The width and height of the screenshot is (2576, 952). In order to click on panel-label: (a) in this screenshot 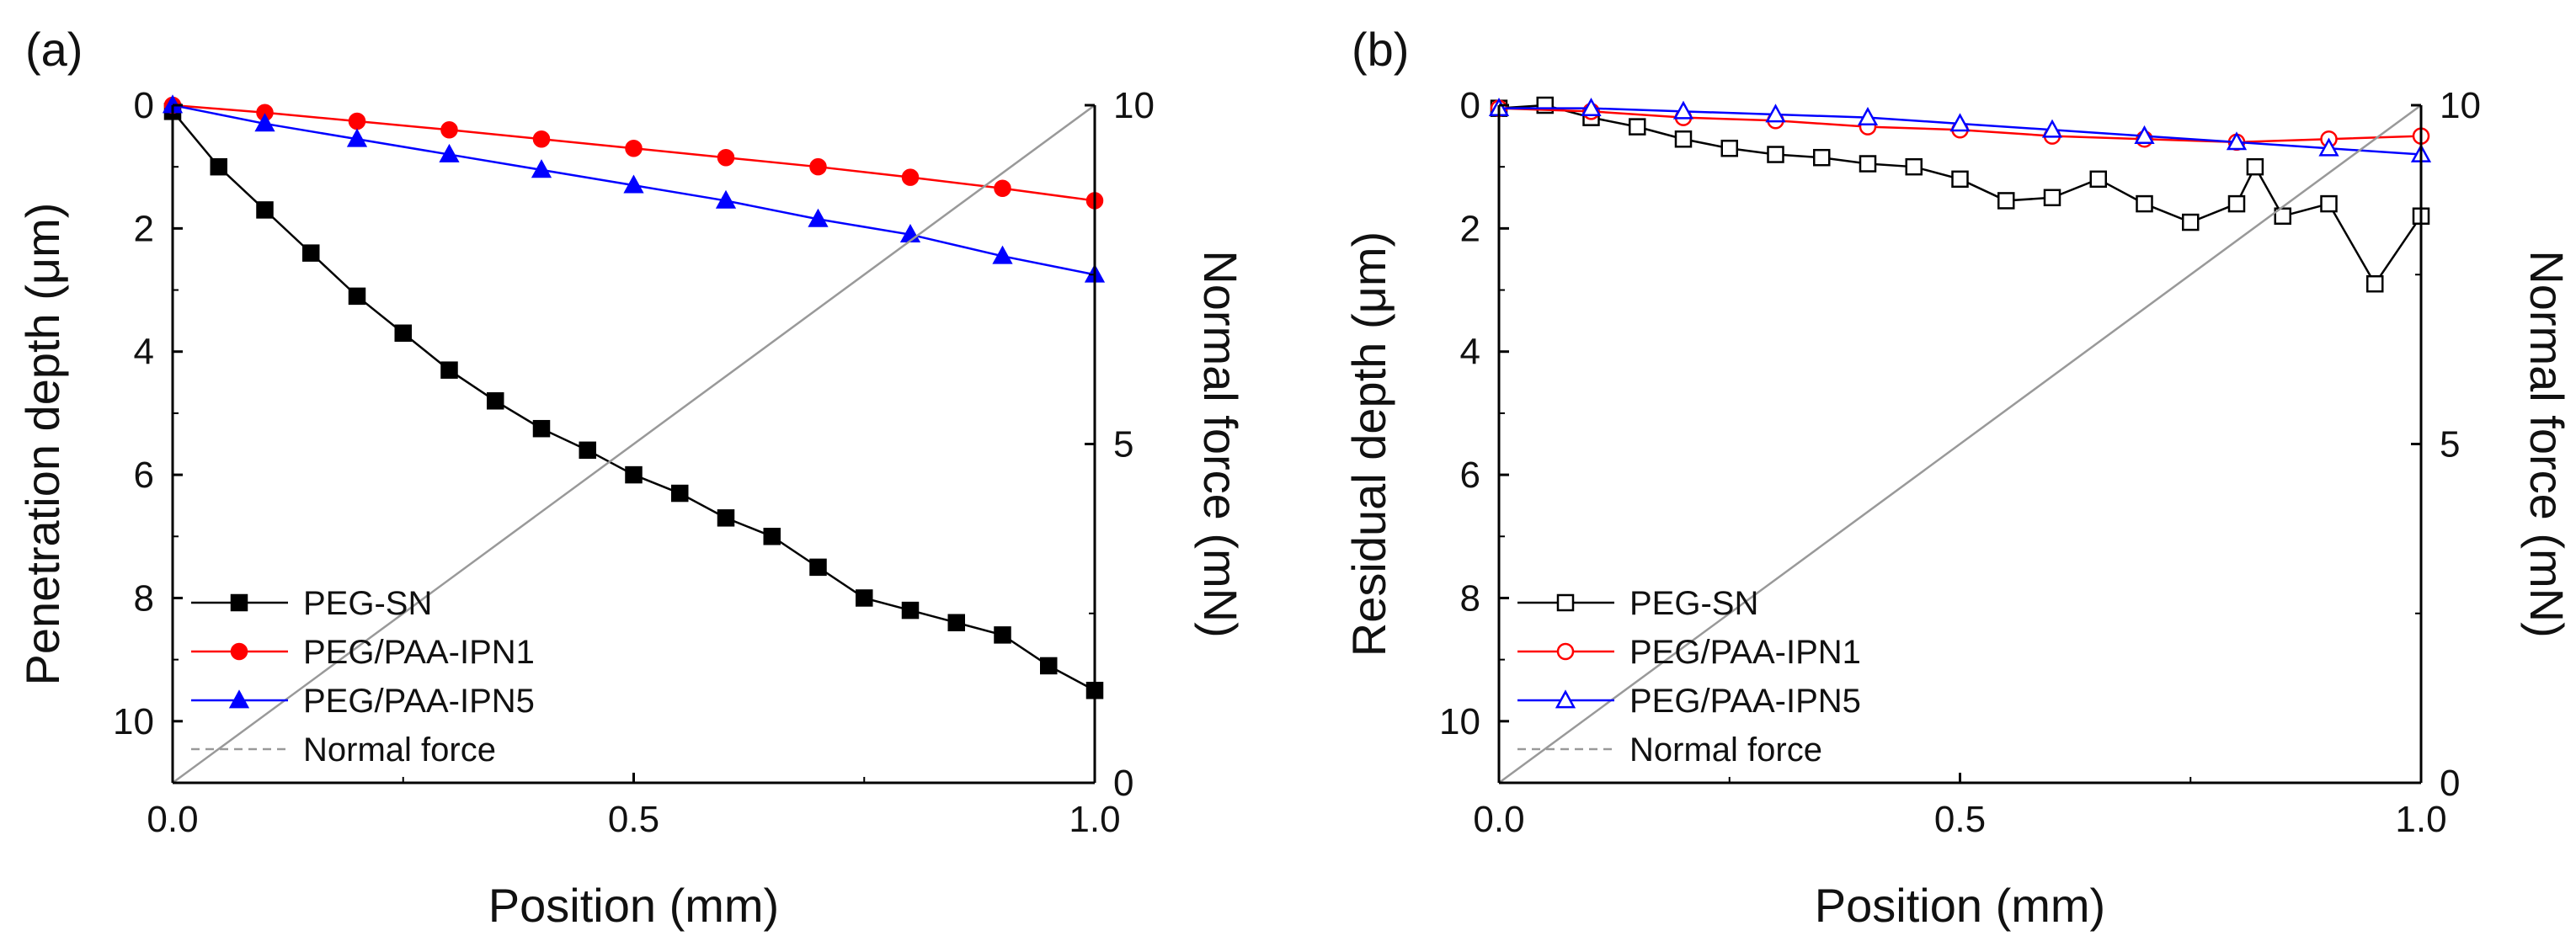, I will do `click(54, 49)`.